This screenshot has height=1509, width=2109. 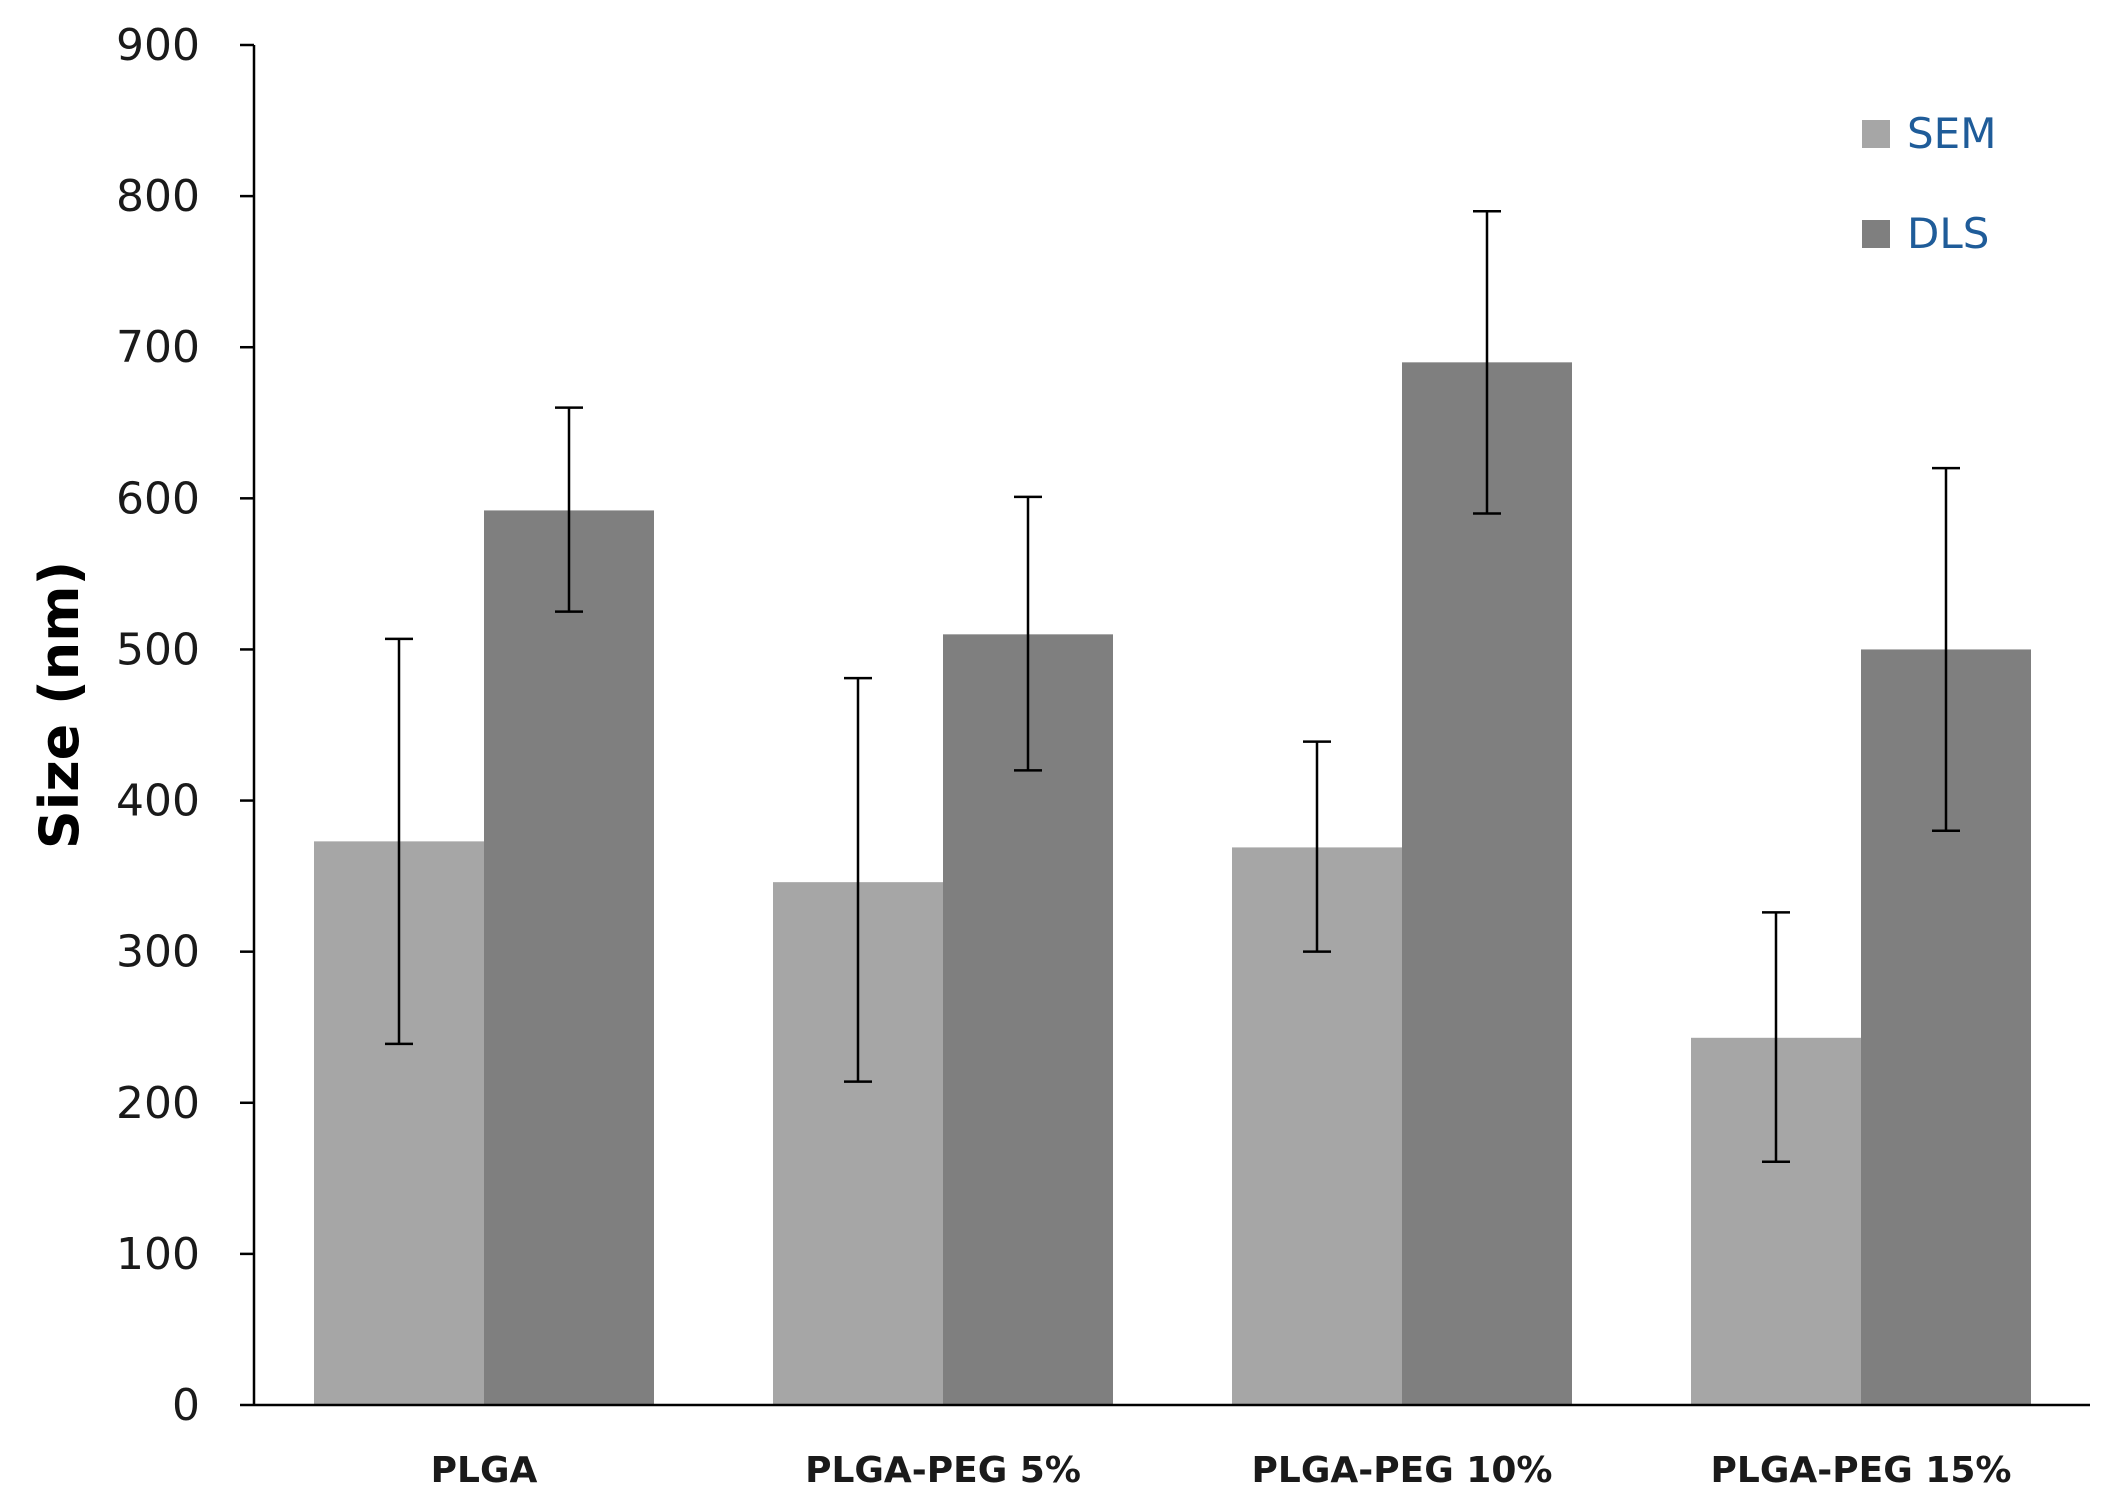 What do you see at coordinates (1402, 1470) in the screenshot?
I see `x-tick-label: PLGA-PEG 10%` at bounding box center [1402, 1470].